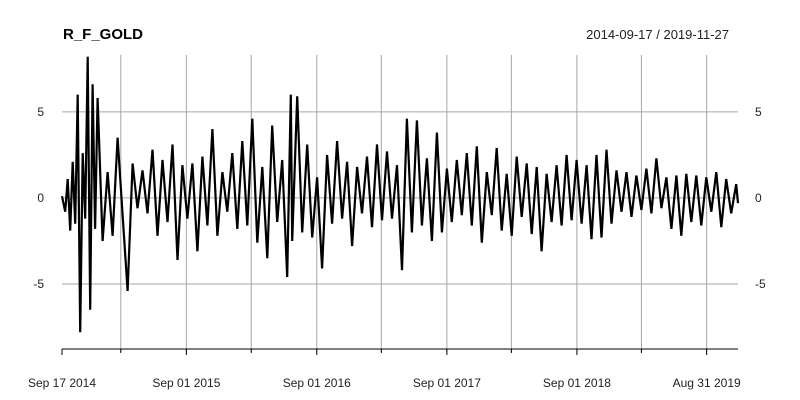  I want to click on x-tick-label: Sep 17 2014, so click(62, 383).